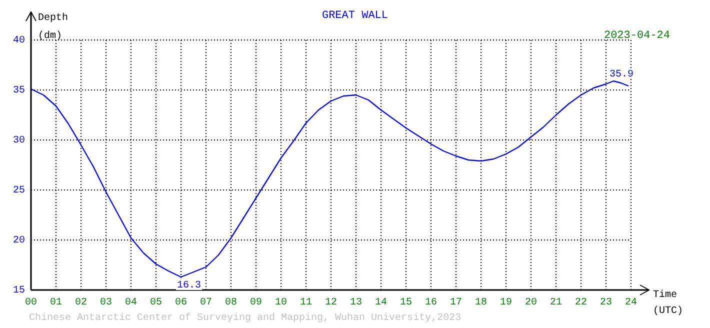 This screenshot has width=710, height=328. What do you see at coordinates (189, 286) in the screenshot?
I see `annotation: 16.3` at bounding box center [189, 286].